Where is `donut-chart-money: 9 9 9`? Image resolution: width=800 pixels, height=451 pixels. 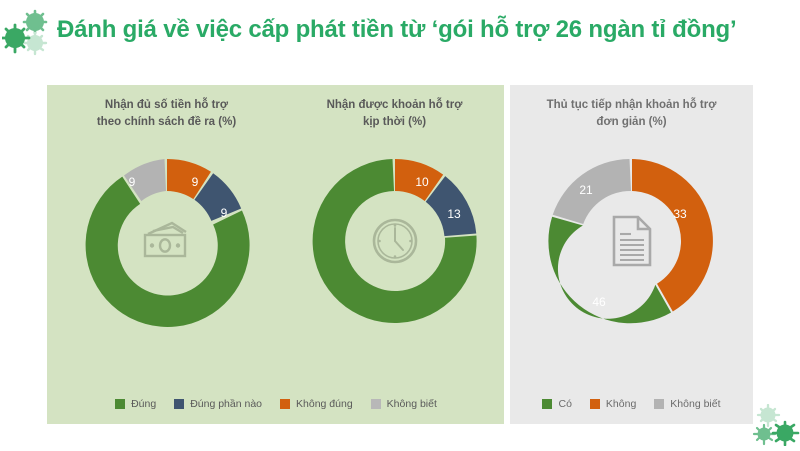 donut-chart-money: 9 9 9 is located at coordinates (167, 241).